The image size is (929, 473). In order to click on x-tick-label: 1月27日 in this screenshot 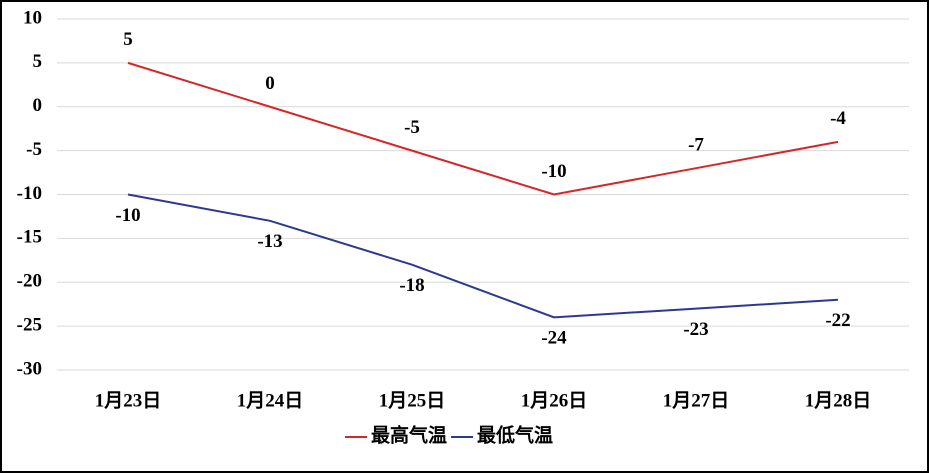, I will do `click(696, 400)`.